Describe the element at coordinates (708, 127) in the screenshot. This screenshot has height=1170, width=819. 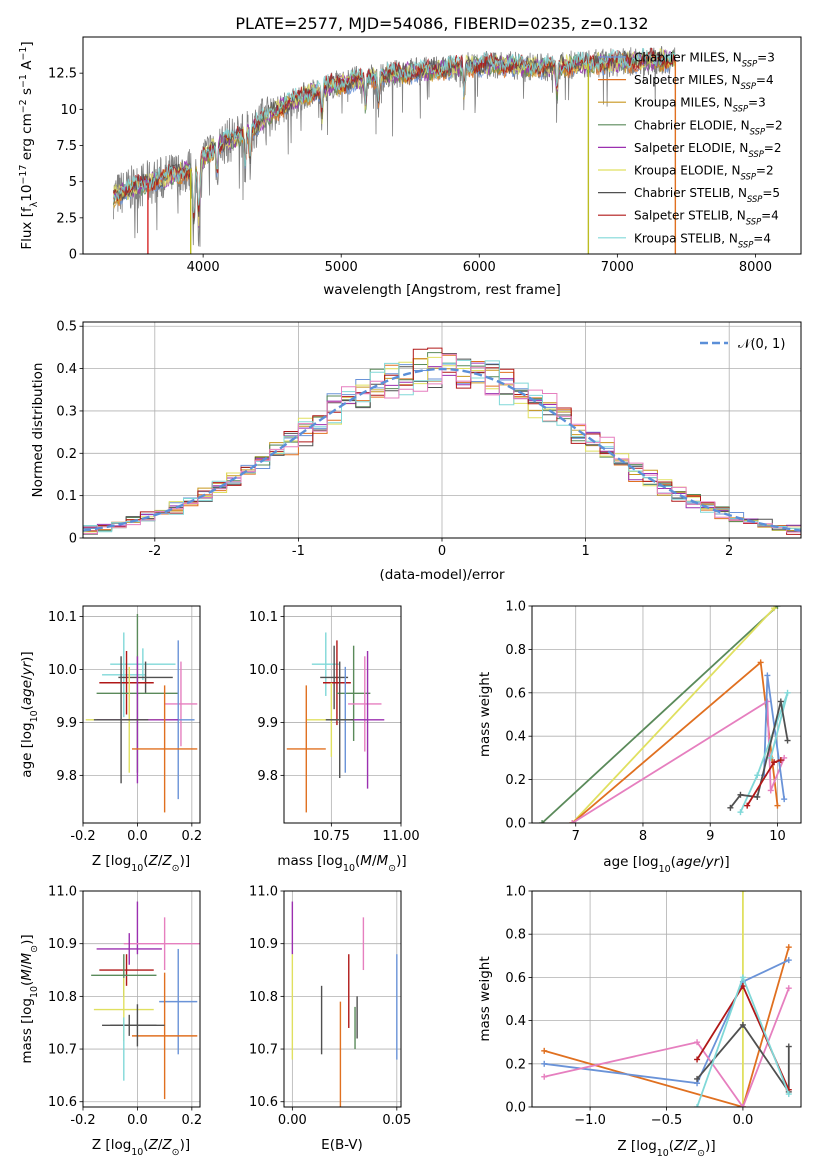
I see `legend-entry: Chabrier ELODIE, NSSP=2` at that location.